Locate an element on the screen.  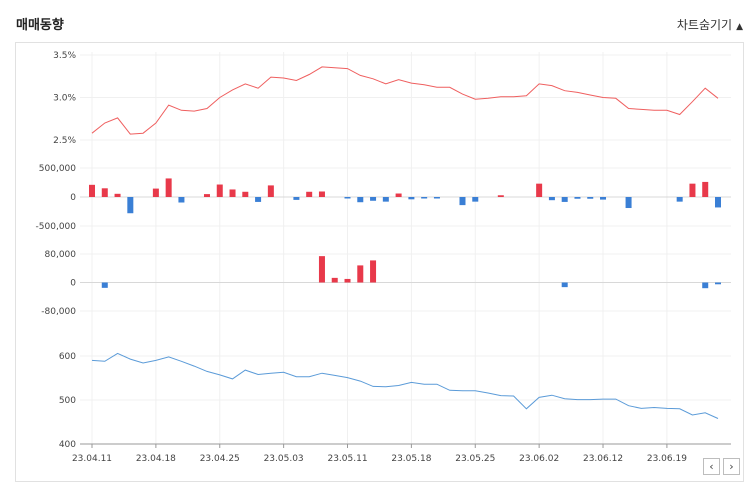
y-tick-label: 400 is located at coordinates (67, 445).